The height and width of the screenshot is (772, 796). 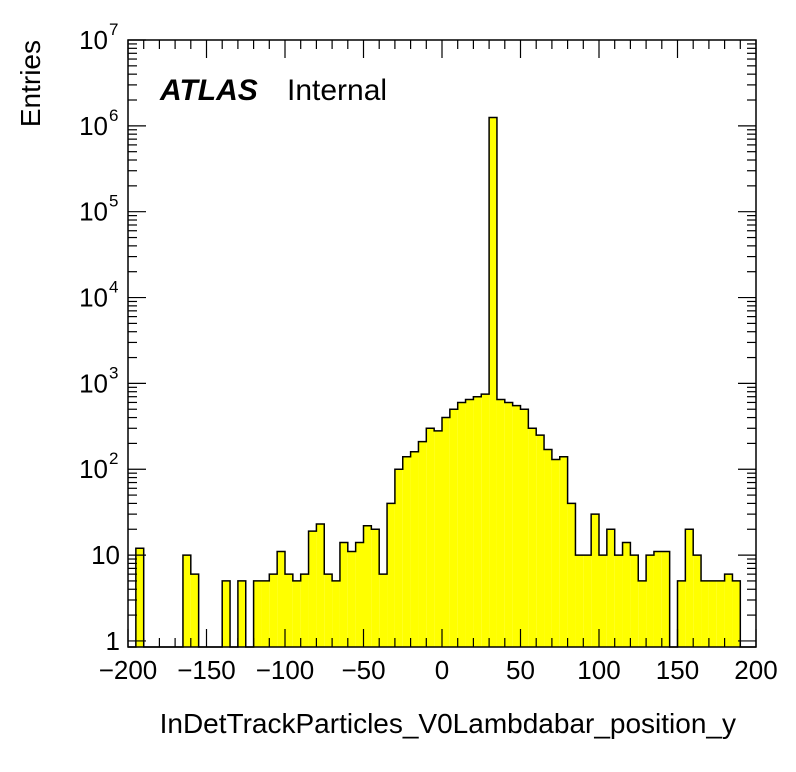 What do you see at coordinates (206, 670) in the screenshot?
I see `x-tick-label: −150` at bounding box center [206, 670].